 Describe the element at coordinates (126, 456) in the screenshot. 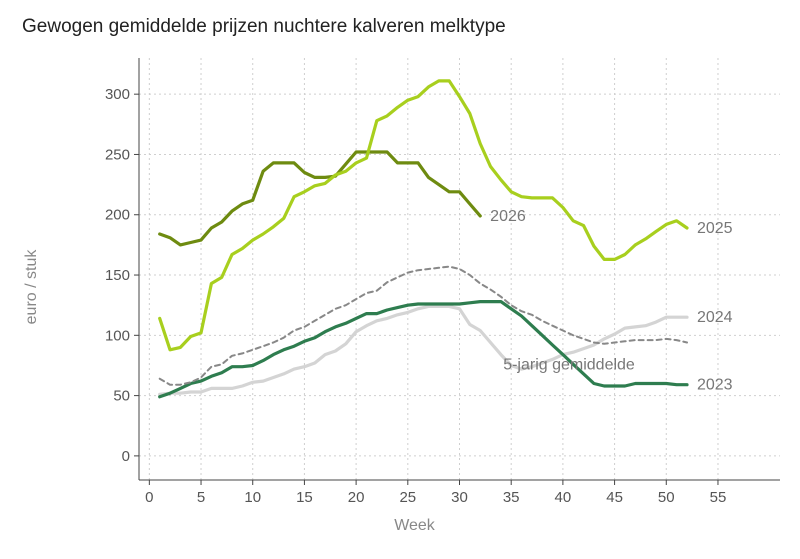

I see `y-tick-label: 0` at that location.